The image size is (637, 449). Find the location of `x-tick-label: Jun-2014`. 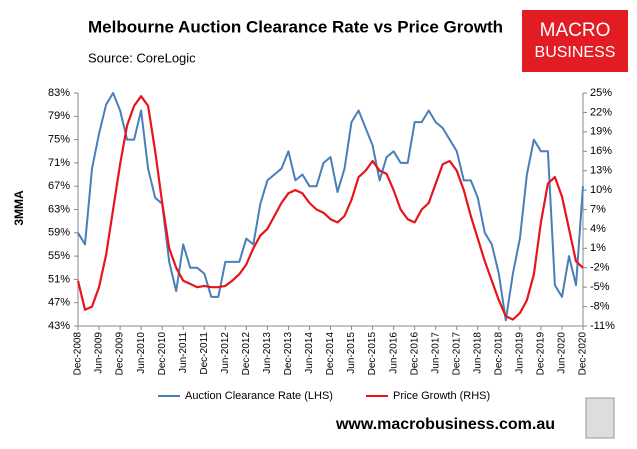

x-tick-label: Jun-2014 is located at coordinates (309, 353).